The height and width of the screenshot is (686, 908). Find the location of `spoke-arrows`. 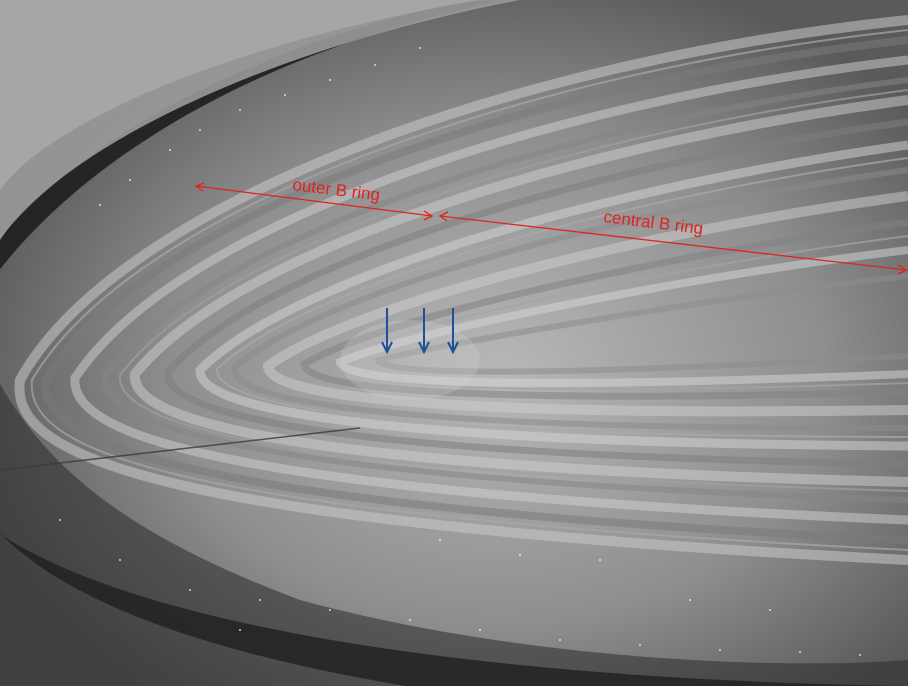

spoke-arrows is located at coordinates (420, 331).